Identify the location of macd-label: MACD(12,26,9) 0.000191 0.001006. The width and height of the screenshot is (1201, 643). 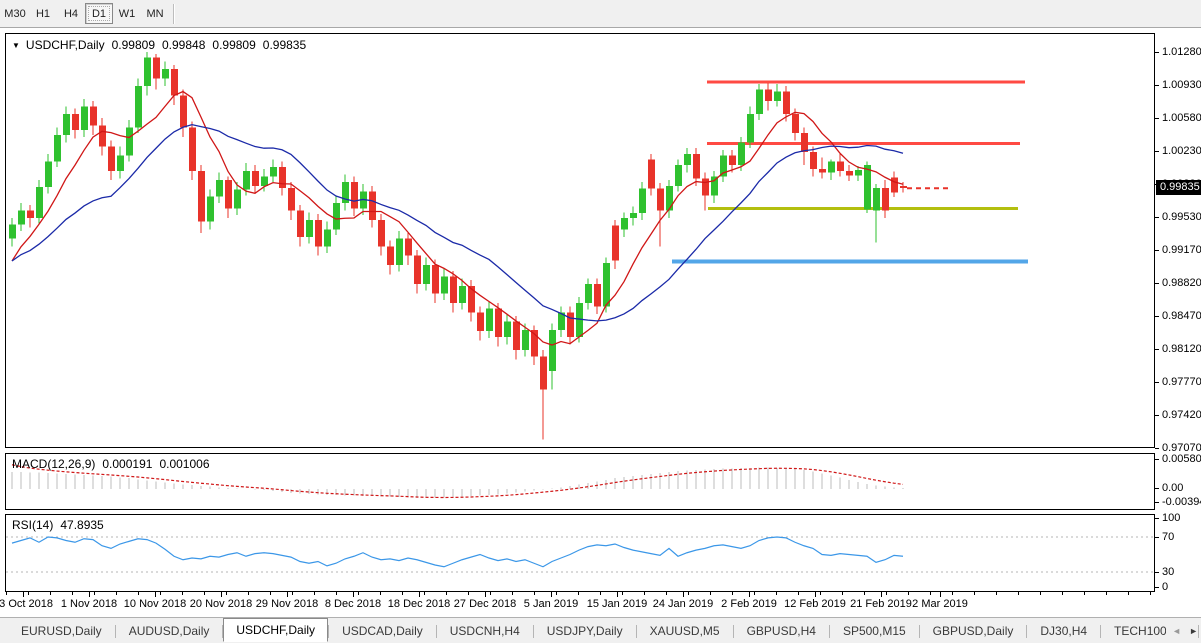
(111, 464).